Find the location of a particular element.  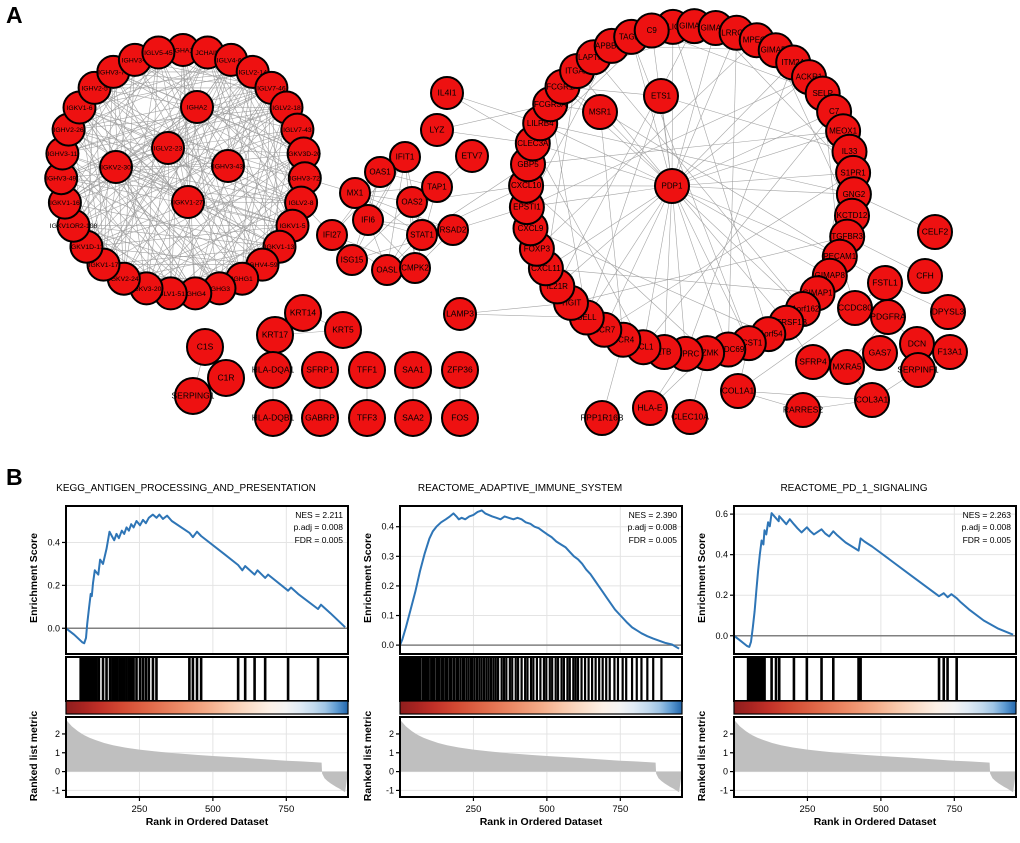

es-ytick-label: 0.6 is located at coordinates (721, 514).